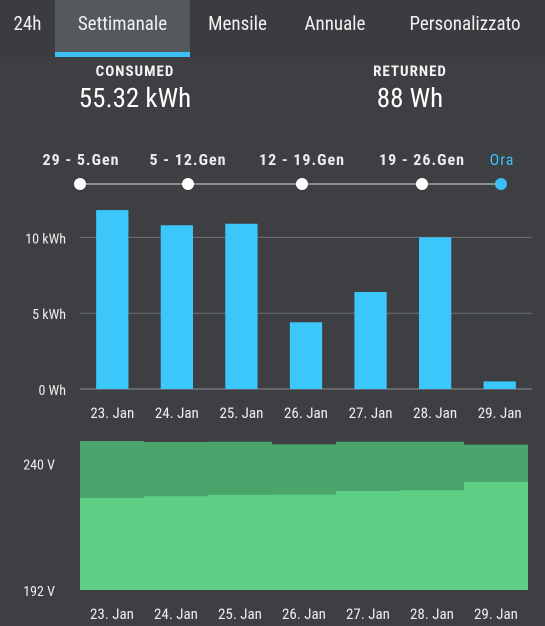 The image size is (545, 626). What do you see at coordinates (241, 413) in the screenshot?
I see `energy-x-tick-label: 25. Jan` at bounding box center [241, 413].